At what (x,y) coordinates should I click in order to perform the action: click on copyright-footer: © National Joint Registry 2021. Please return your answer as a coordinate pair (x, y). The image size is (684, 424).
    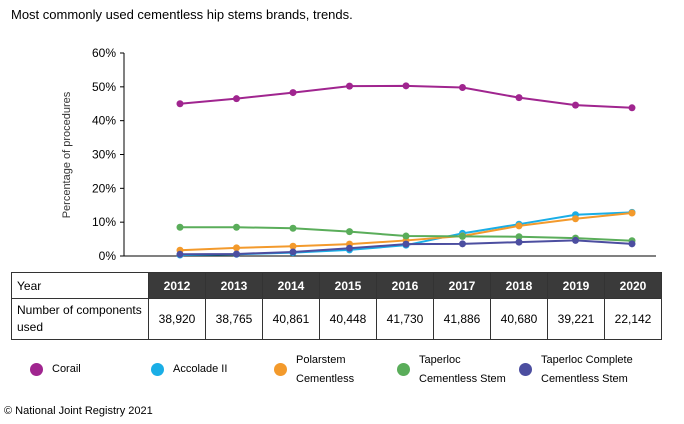
    Looking at the image, I should click on (78, 411).